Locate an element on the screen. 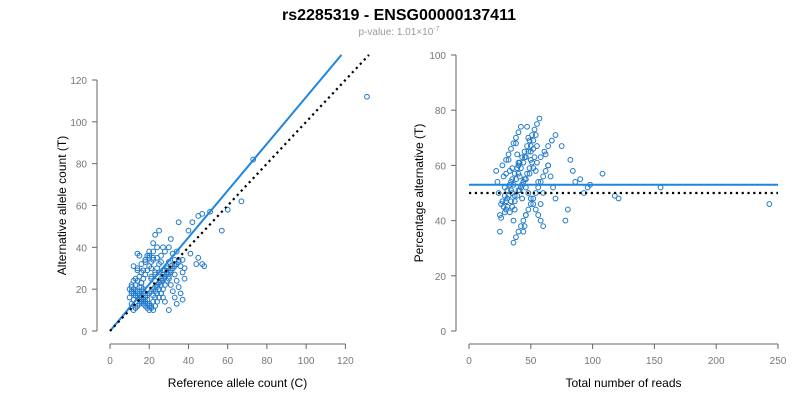 The width and height of the screenshot is (800, 400). x-tick-label: 100 is located at coordinates (592, 361).